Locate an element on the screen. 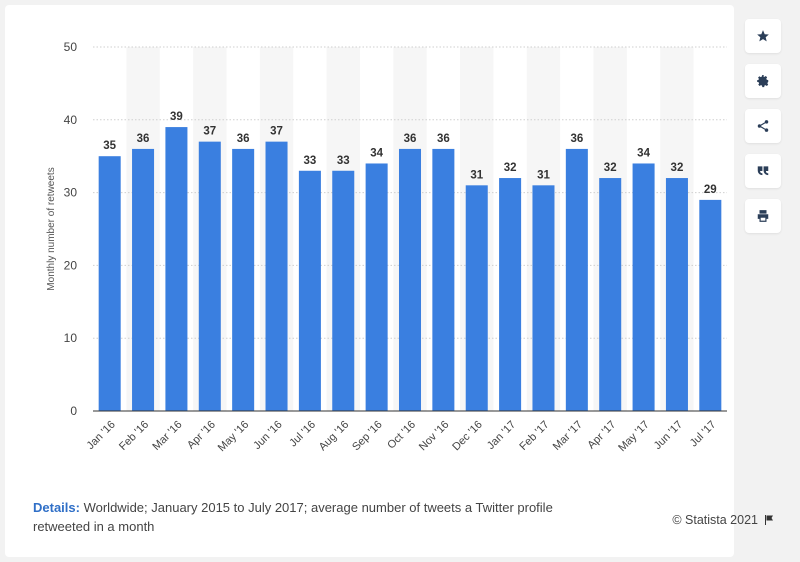  x-tick-label: Mar '17 is located at coordinates (568, 436).